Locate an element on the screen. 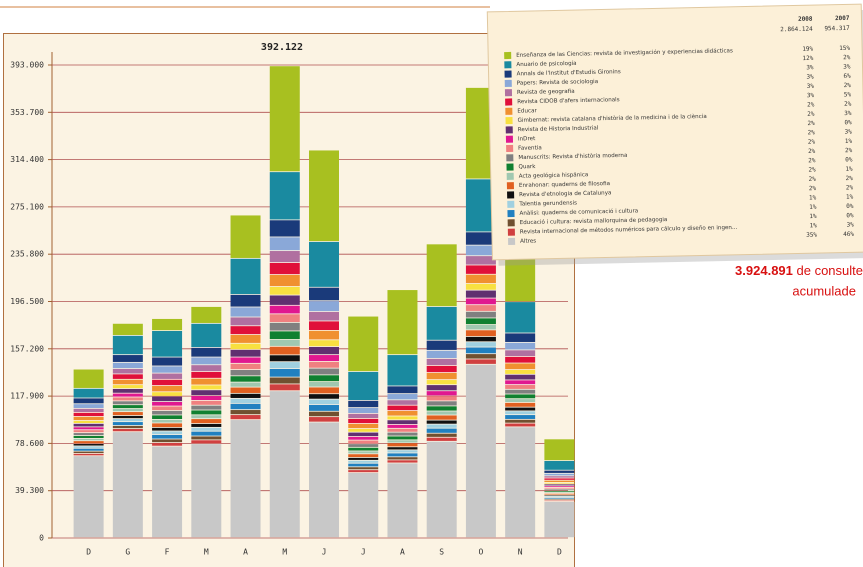 The height and width of the screenshot is (567, 863). y-tick-label: 353.700 is located at coordinates (27, 112).